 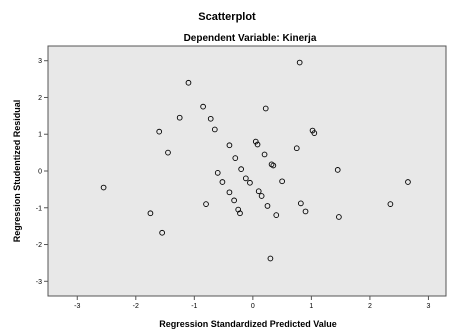 I want to click on y-tick-label: -2, so click(x=39, y=245).